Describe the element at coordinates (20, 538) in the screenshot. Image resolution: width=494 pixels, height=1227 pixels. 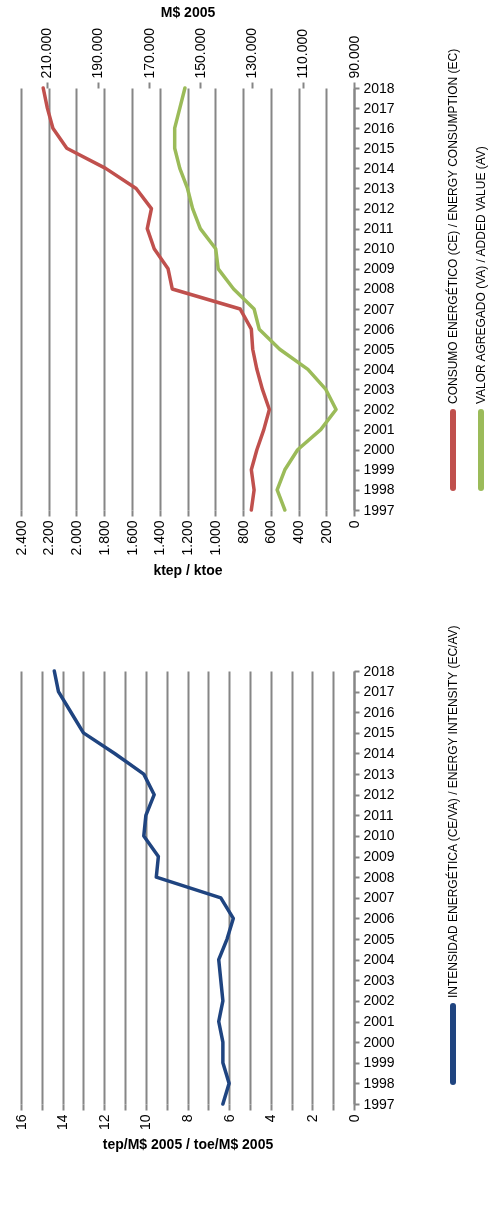
I see `x-tick-label: 2.400` at that location.